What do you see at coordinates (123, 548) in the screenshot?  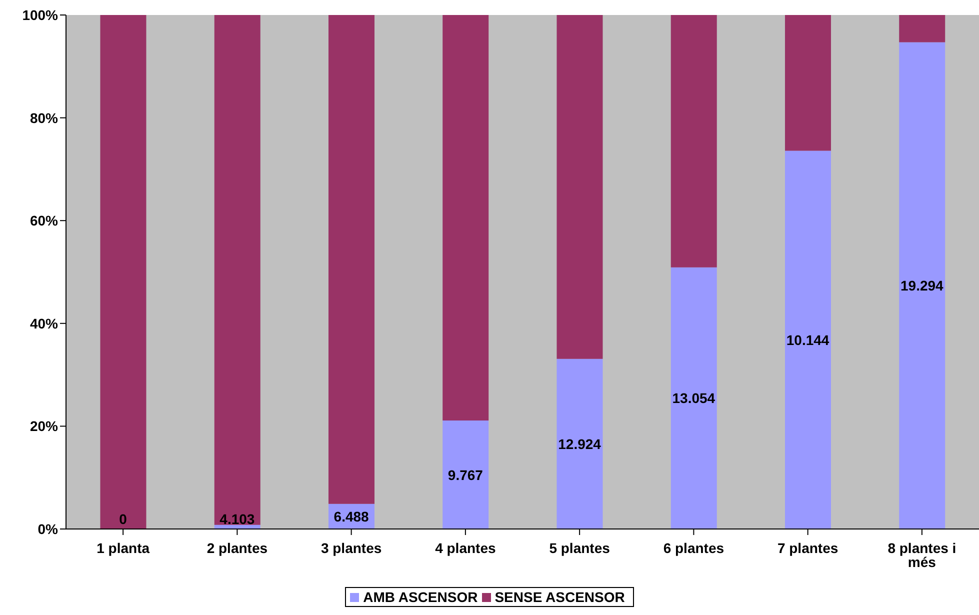 I see `x-tick-label: 1 planta` at bounding box center [123, 548].